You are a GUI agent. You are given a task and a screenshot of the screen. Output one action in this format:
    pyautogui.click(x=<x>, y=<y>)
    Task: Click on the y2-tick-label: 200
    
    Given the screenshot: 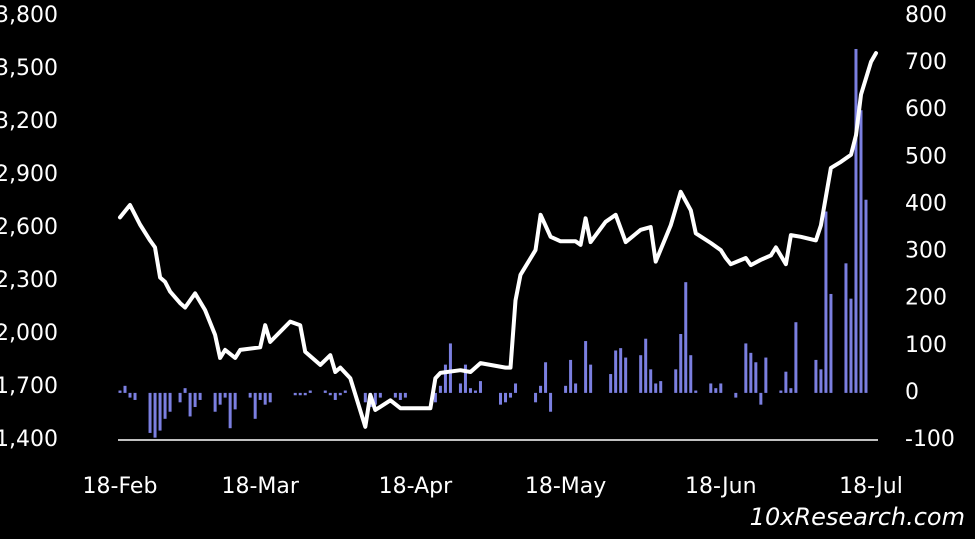 What is the action you would take?
    pyautogui.click(x=926, y=298)
    